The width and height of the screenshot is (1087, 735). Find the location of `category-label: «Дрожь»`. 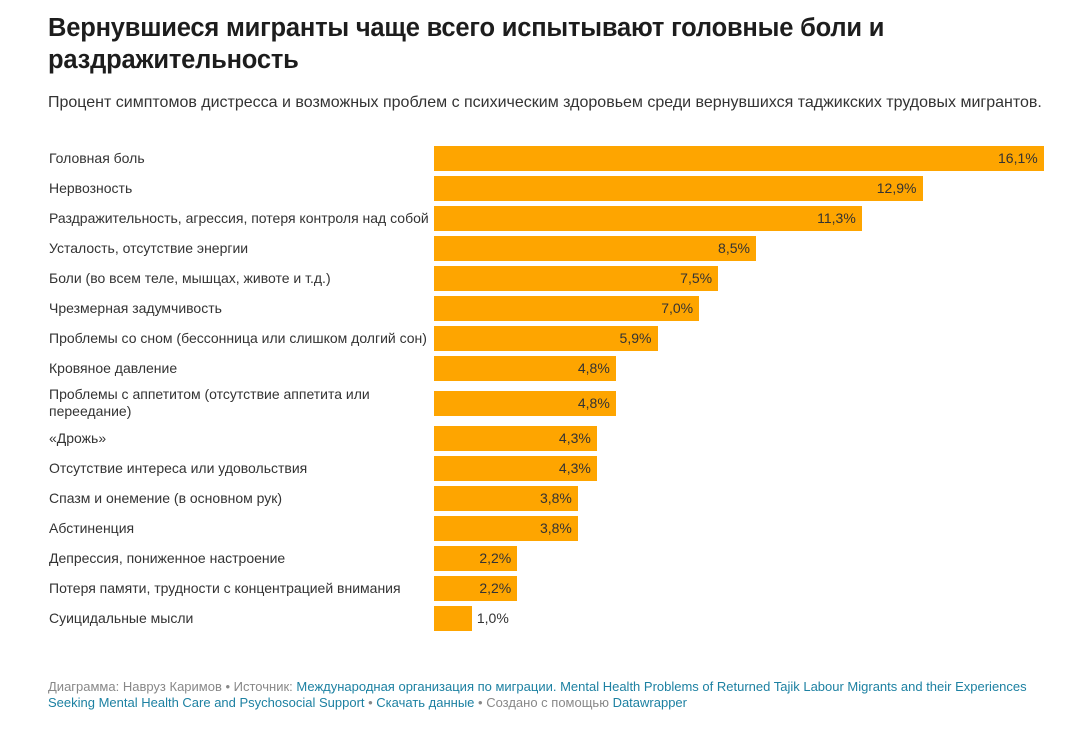

category-label: «Дрожь» is located at coordinates (78, 438).